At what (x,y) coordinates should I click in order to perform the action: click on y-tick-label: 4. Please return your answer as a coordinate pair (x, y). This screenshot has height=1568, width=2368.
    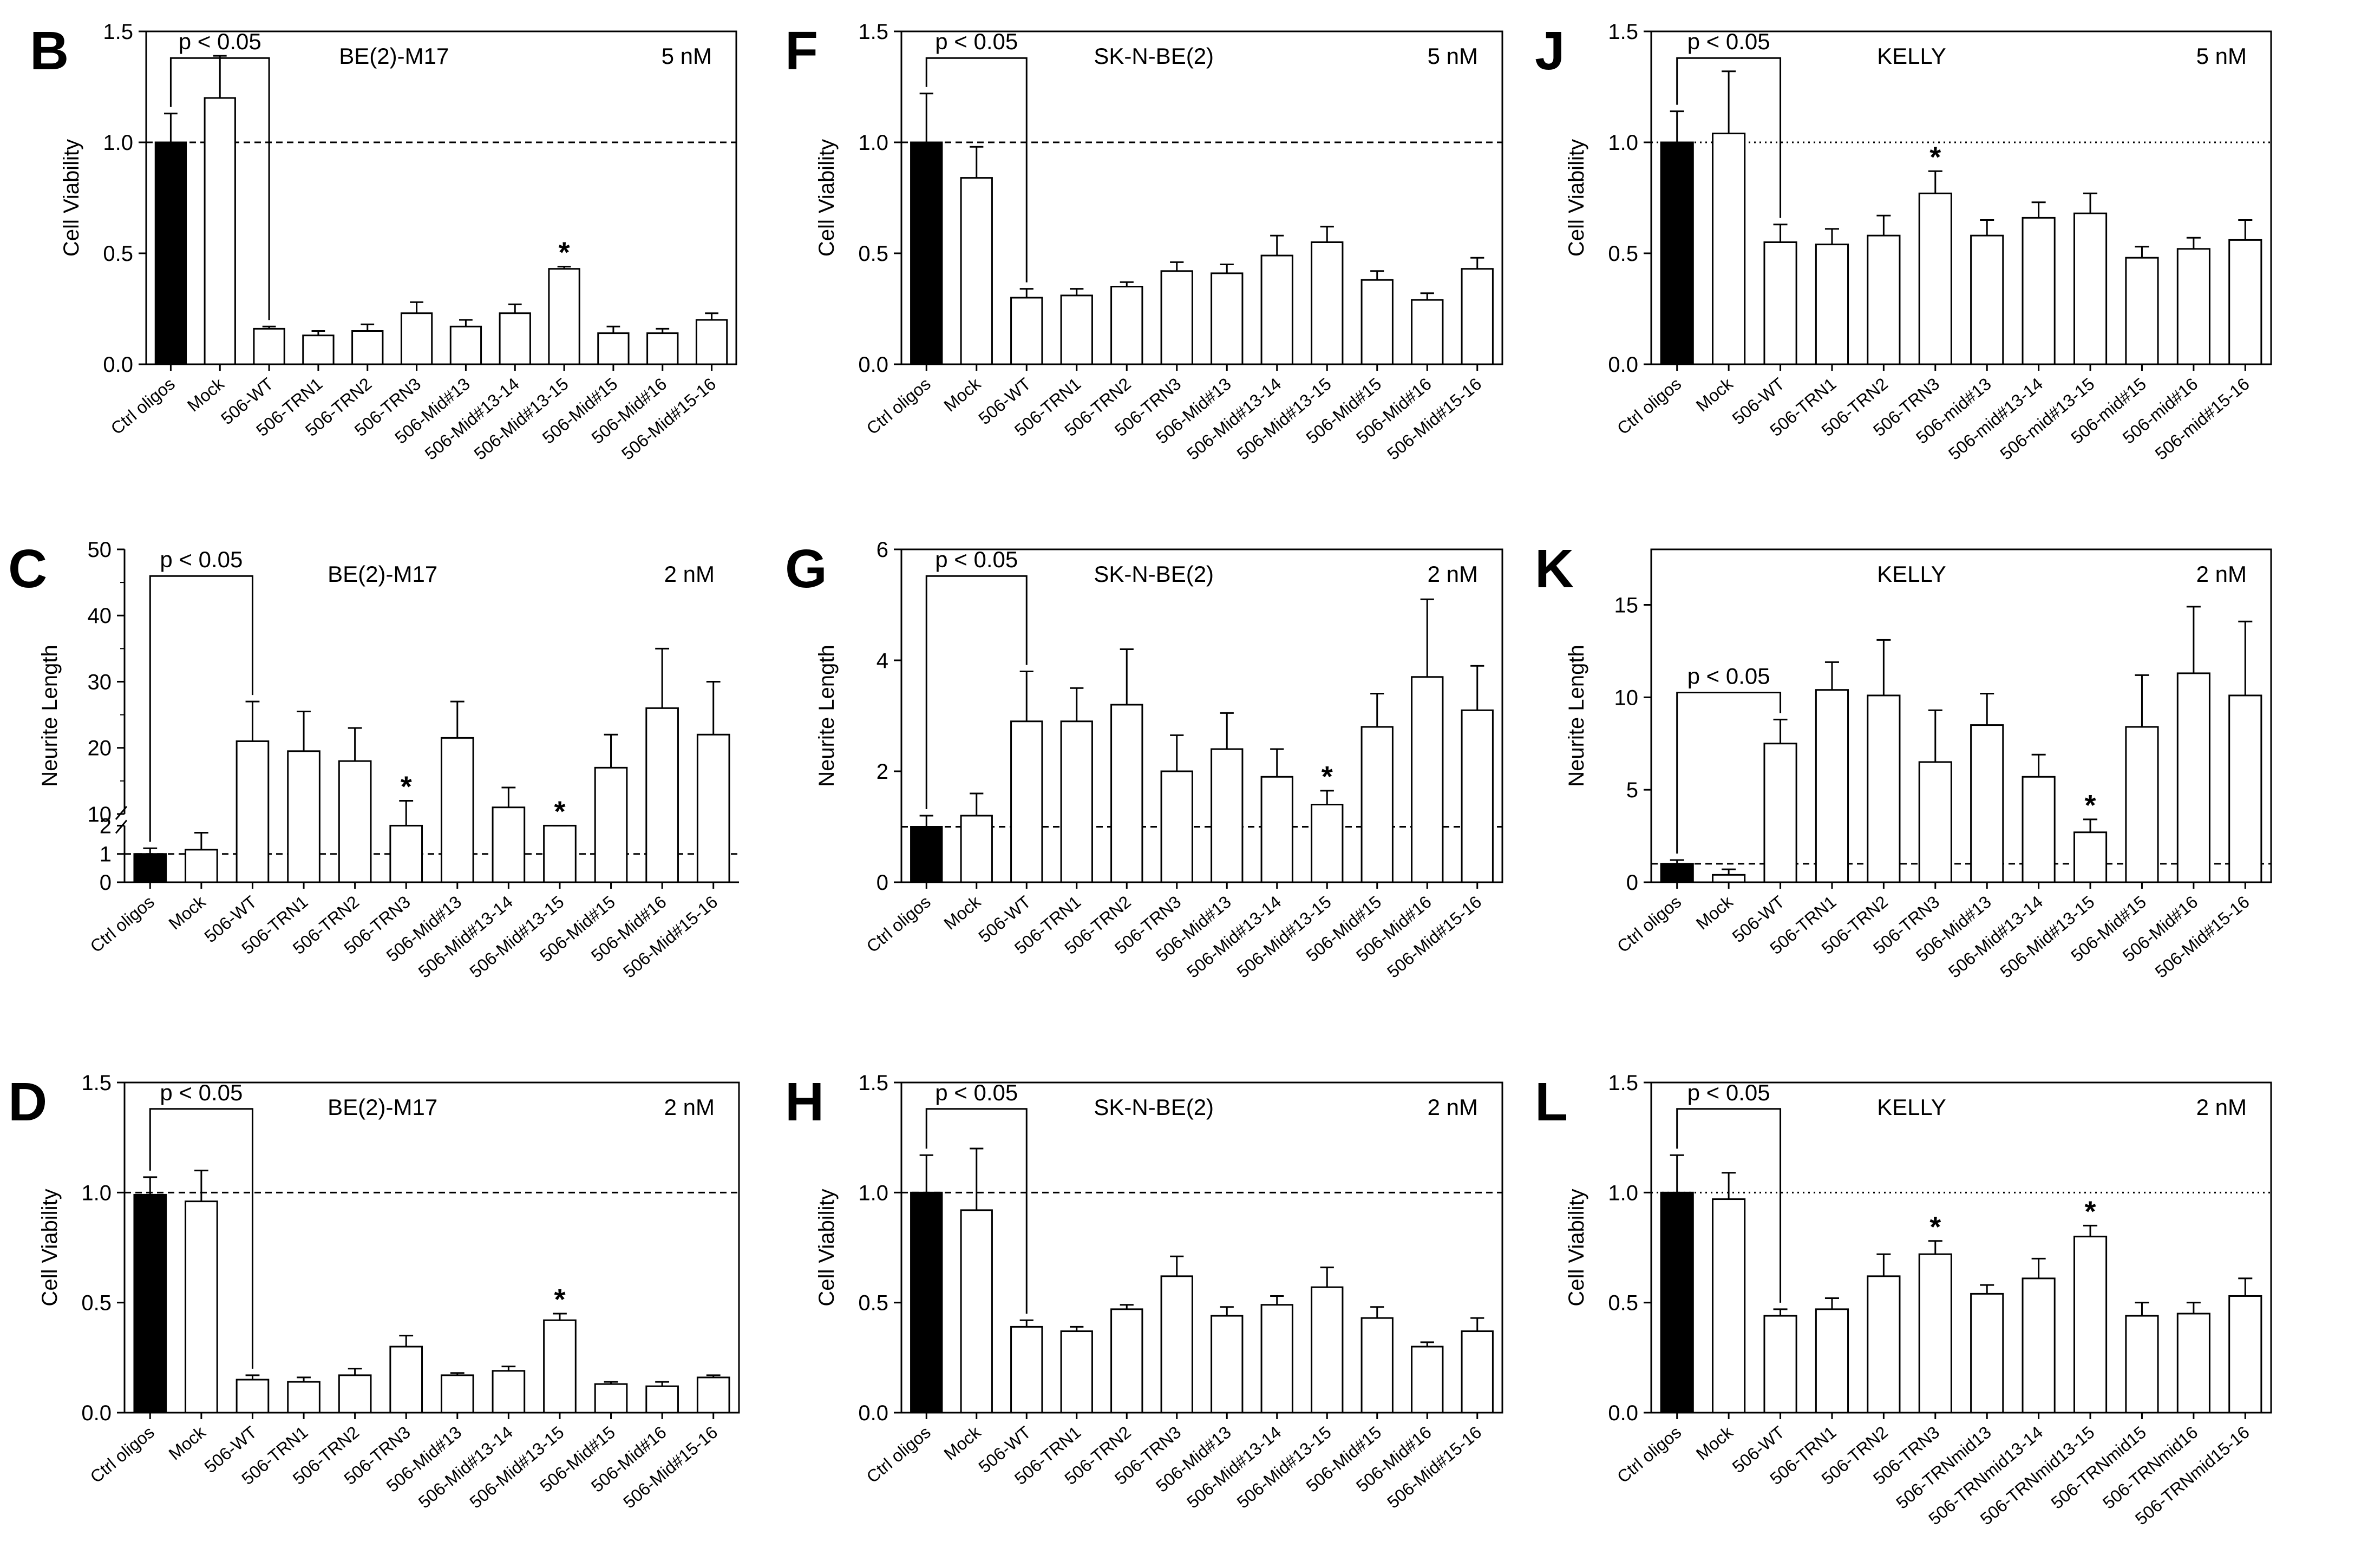
    Looking at the image, I should click on (882, 661).